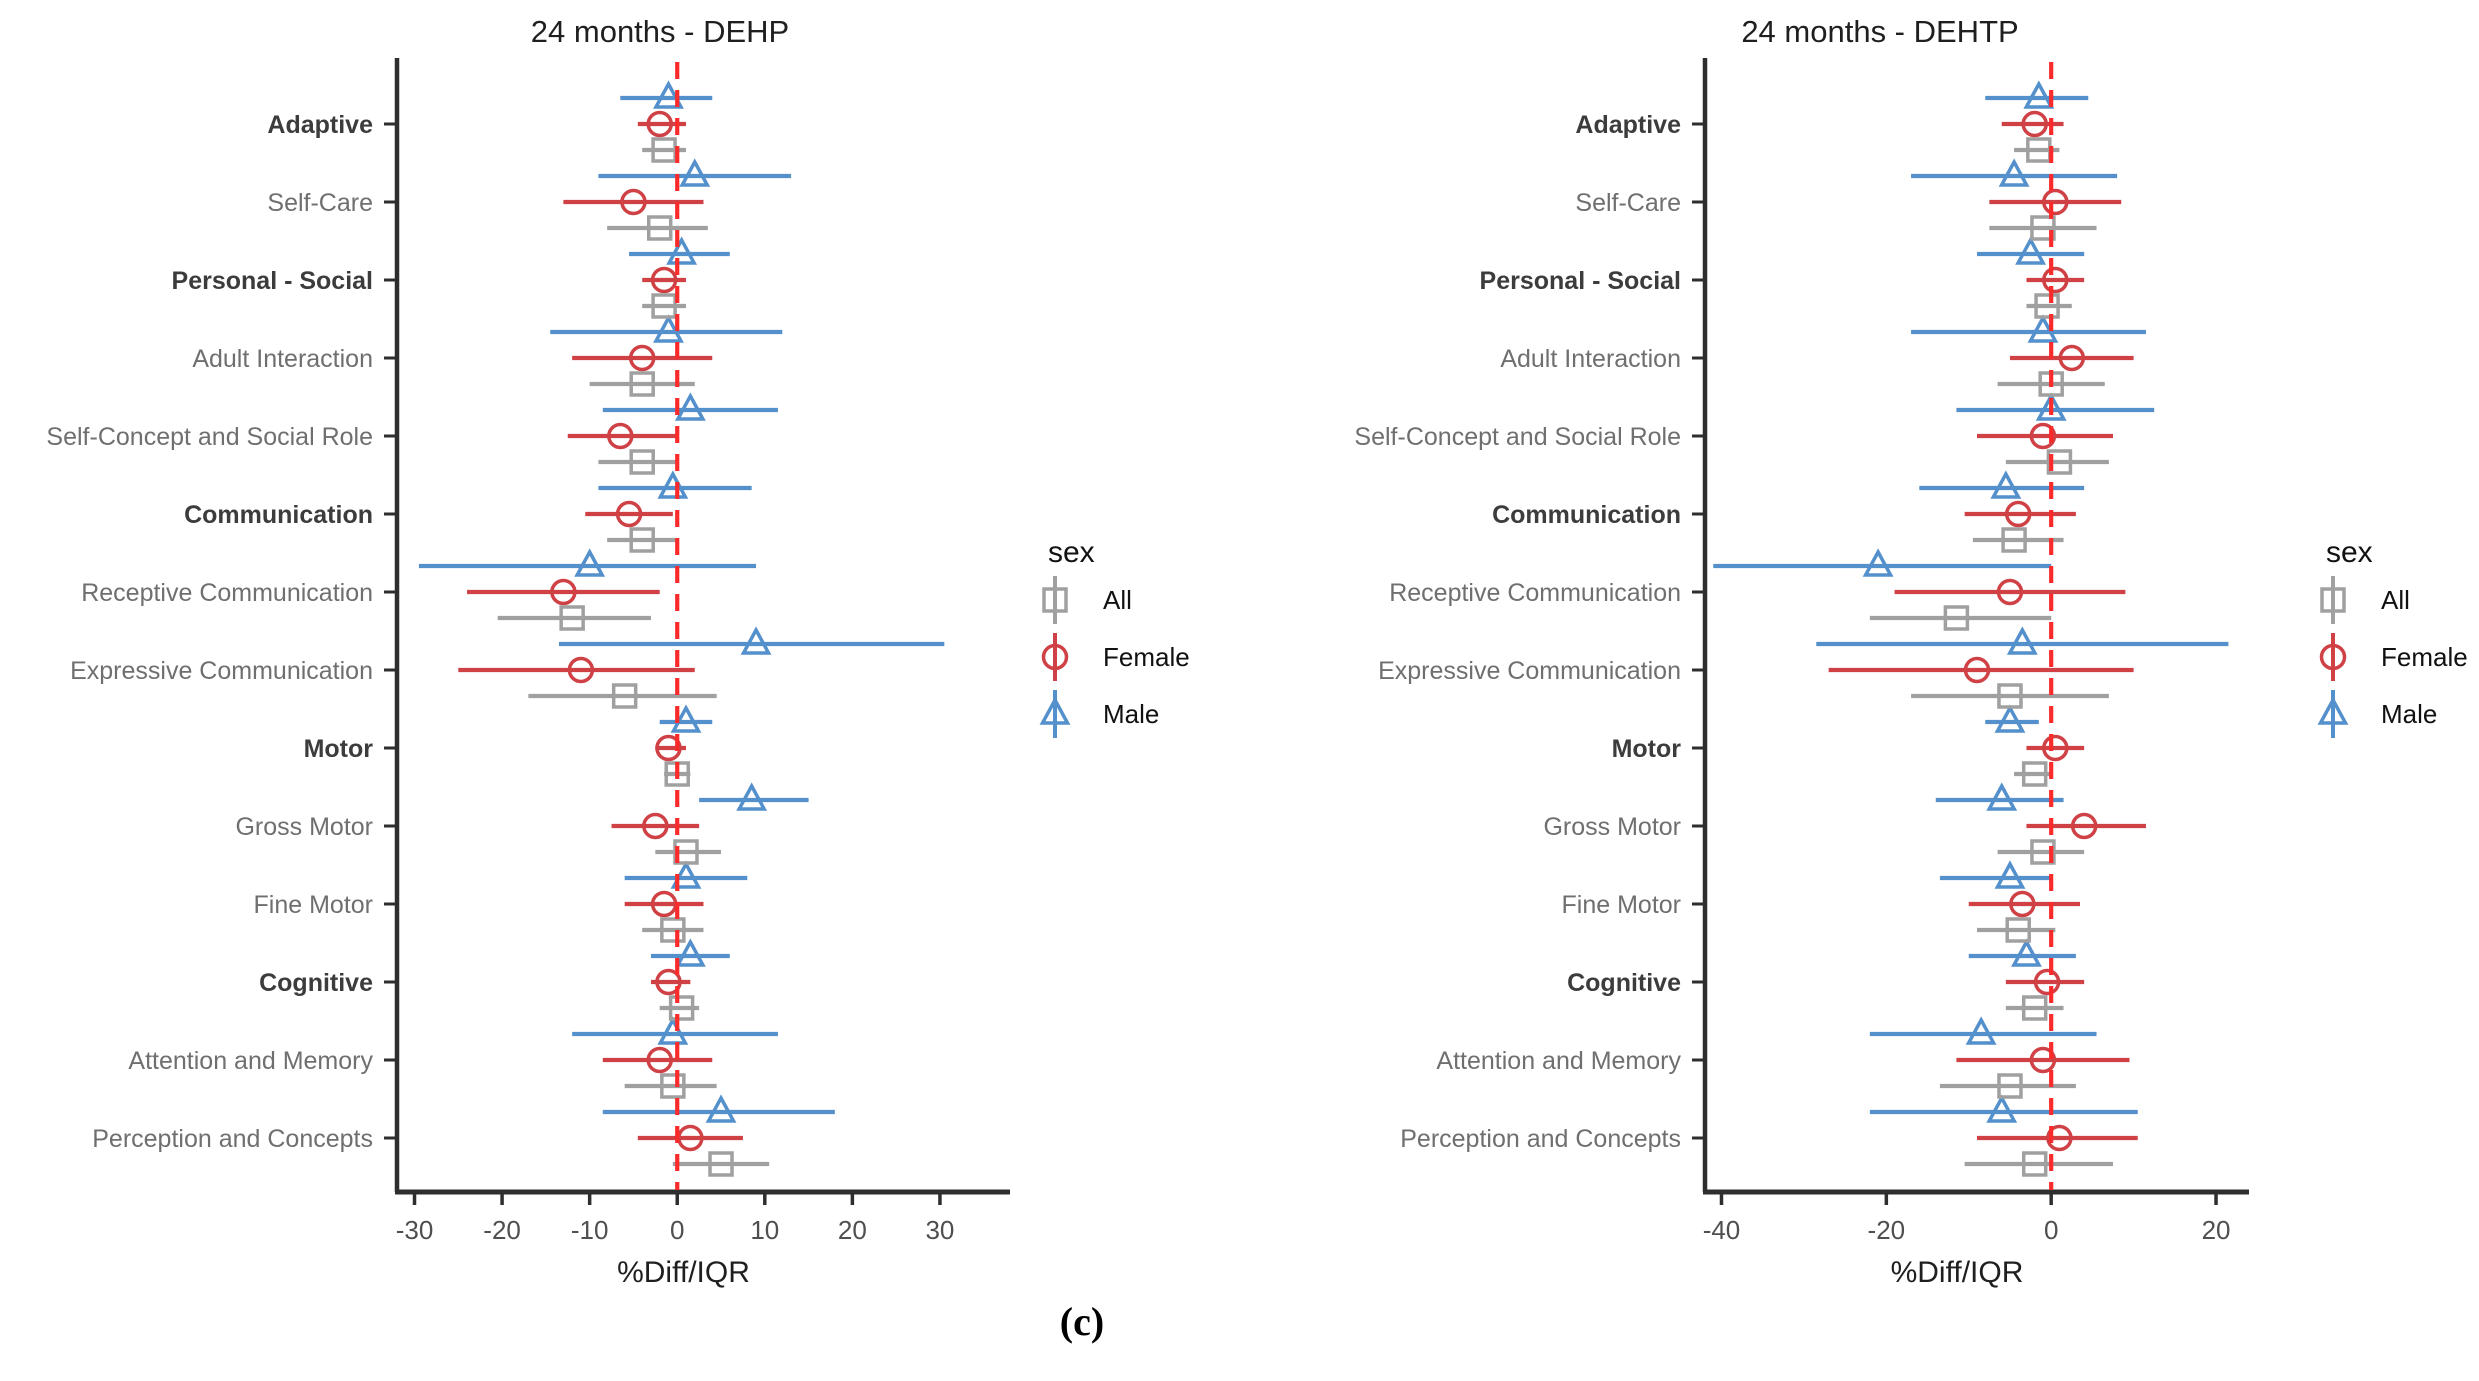 The height and width of the screenshot is (1381, 2479). What do you see at coordinates (1612, 827) in the screenshot?
I see `category-label: Gross Motor` at bounding box center [1612, 827].